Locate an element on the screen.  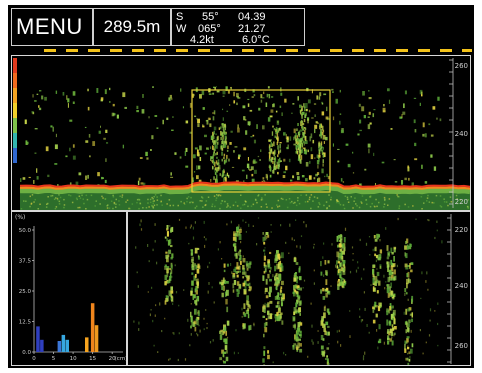
histogram-x-tick-label: 5 is located at coordinates (54, 359).